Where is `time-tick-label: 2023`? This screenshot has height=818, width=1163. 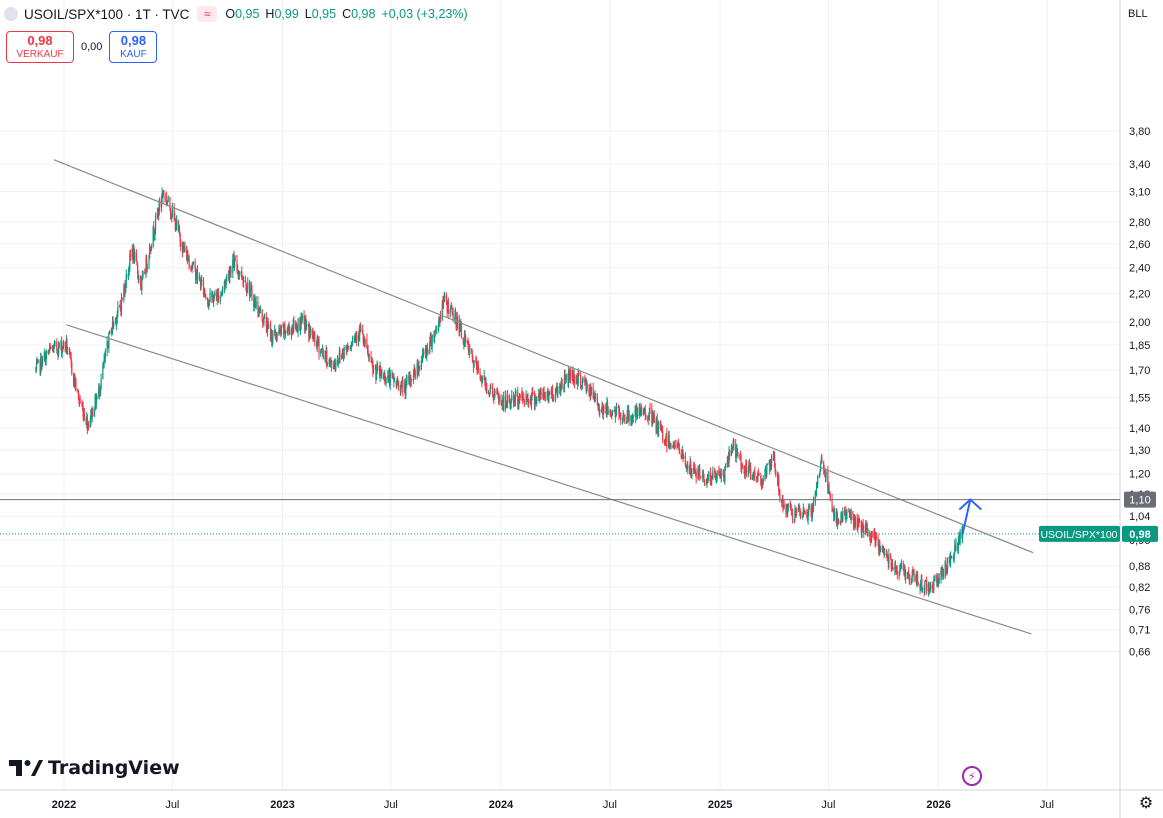 time-tick-label: 2023 is located at coordinates (282, 805).